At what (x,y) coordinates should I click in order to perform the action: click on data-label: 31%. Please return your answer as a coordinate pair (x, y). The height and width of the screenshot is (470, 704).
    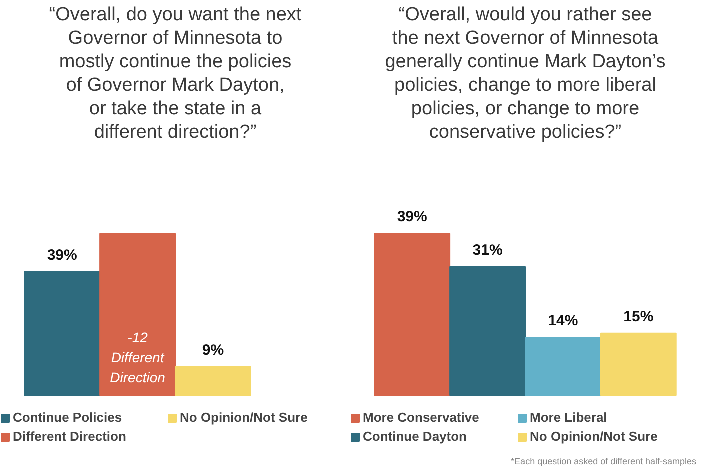
    Looking at the image, I should click on (487, 250).